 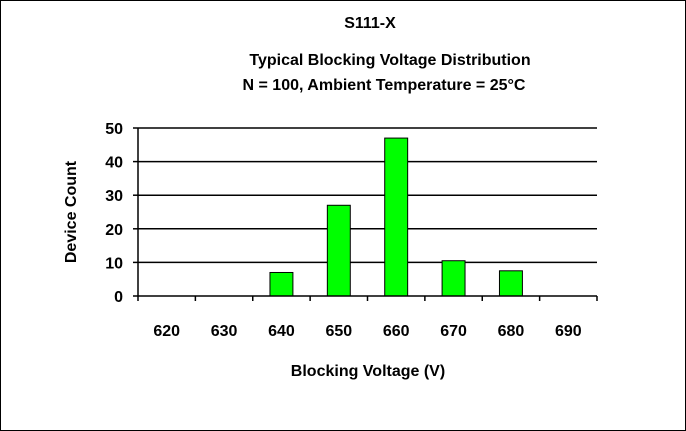 I want to click on y-tick-label-10: 10, so click(x=114, y=263).